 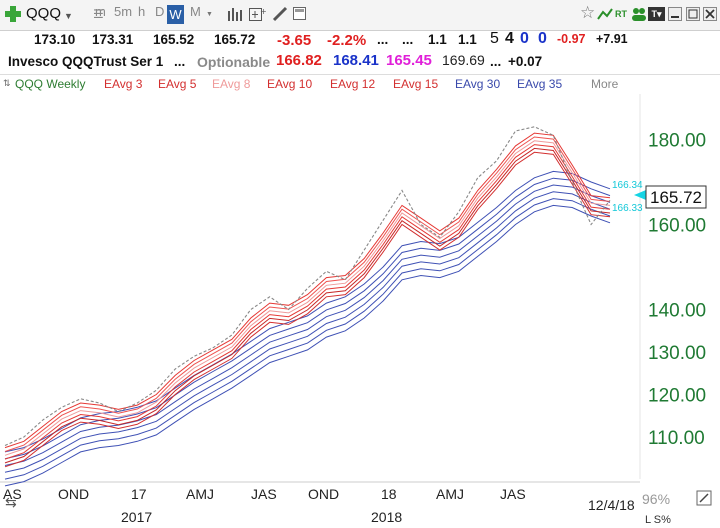 I want to click on quote-vol-2: 1.1, so click(x=467, y=39).